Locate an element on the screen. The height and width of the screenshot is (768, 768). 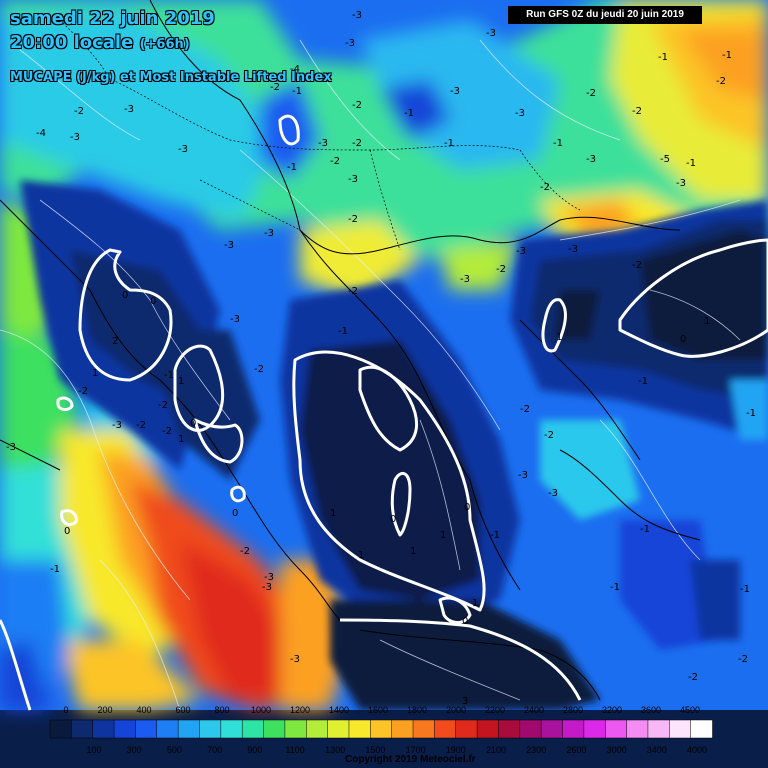
legend-label-bottom: 3000 is located at coordinates (616, 750).